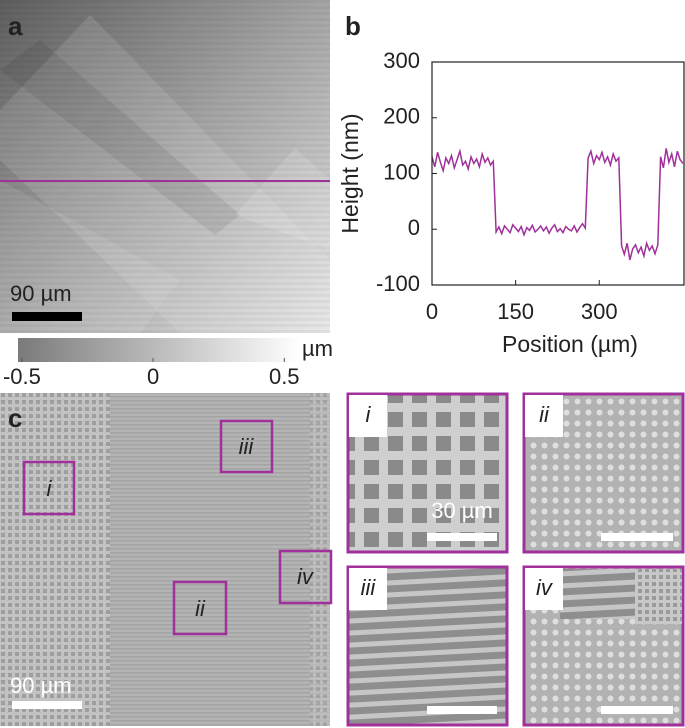  Describe the element at coordinates (401, 171) in the screenshot. I see `y-tick-label: 100` at that location.